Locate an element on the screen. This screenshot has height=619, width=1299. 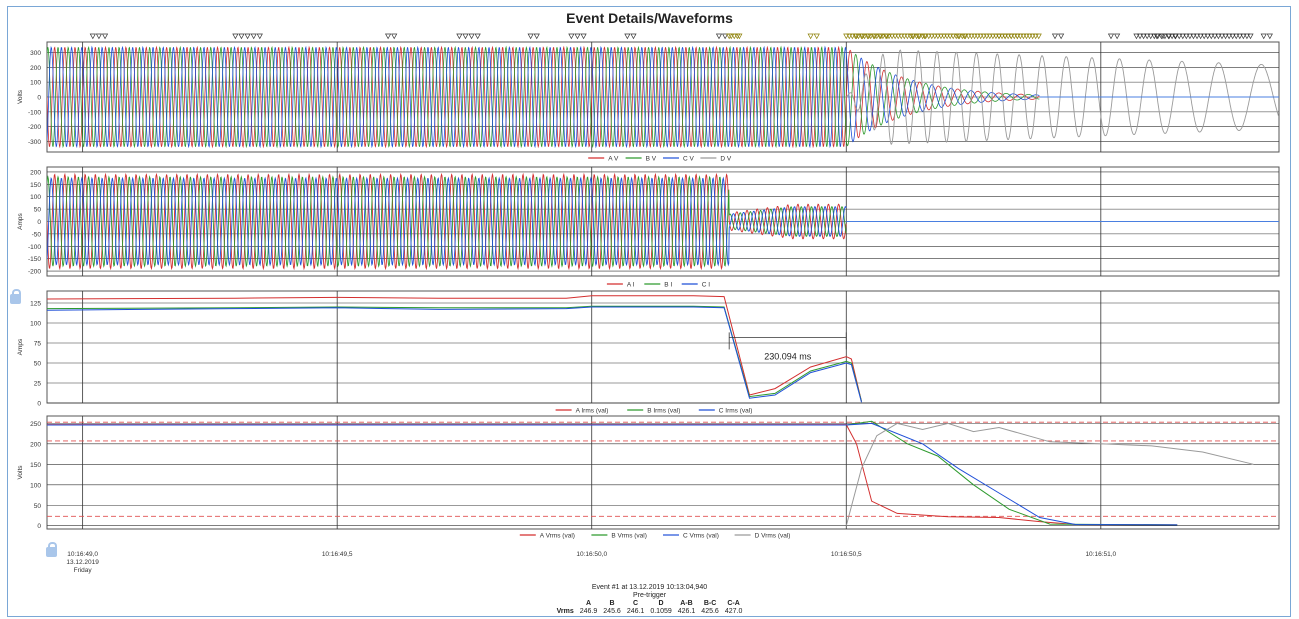
y-tick-label: -150 is located at coordinates (34, 259).